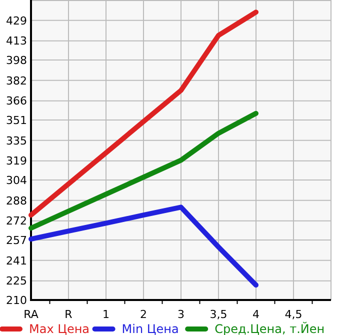 This screenshot has height=335, width=345. I want to click on x-tick-label: 4, so click(256, 314).